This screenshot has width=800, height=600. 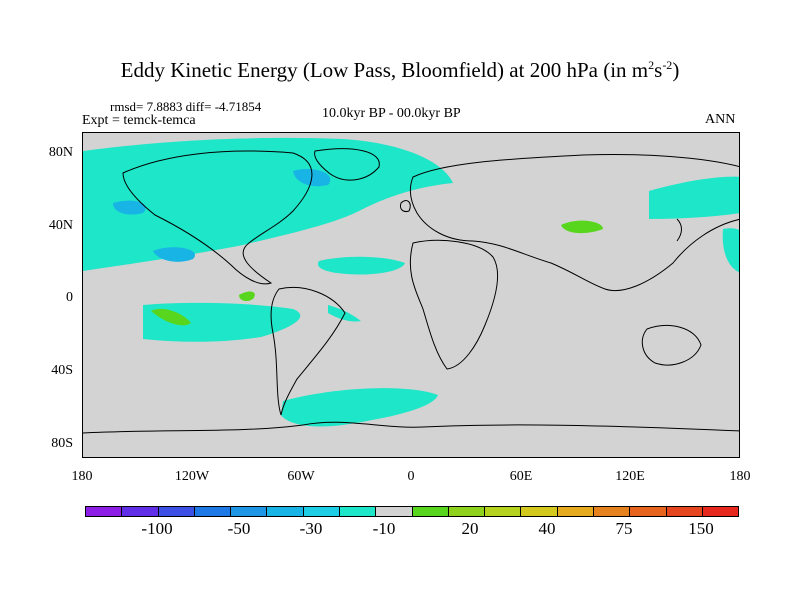 I want to click on experiment-label: Expt = temck-temca, so click(x=139, y=120).